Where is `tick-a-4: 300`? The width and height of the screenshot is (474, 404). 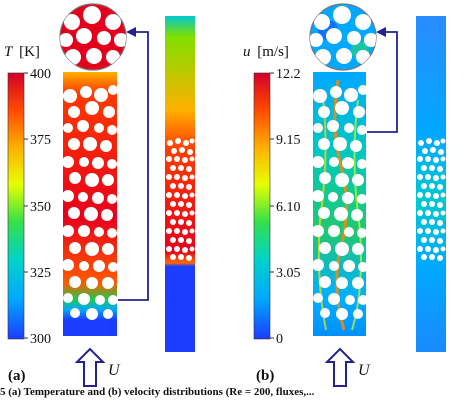
tick-a-4: 300 is located at coordinates (40, 339).